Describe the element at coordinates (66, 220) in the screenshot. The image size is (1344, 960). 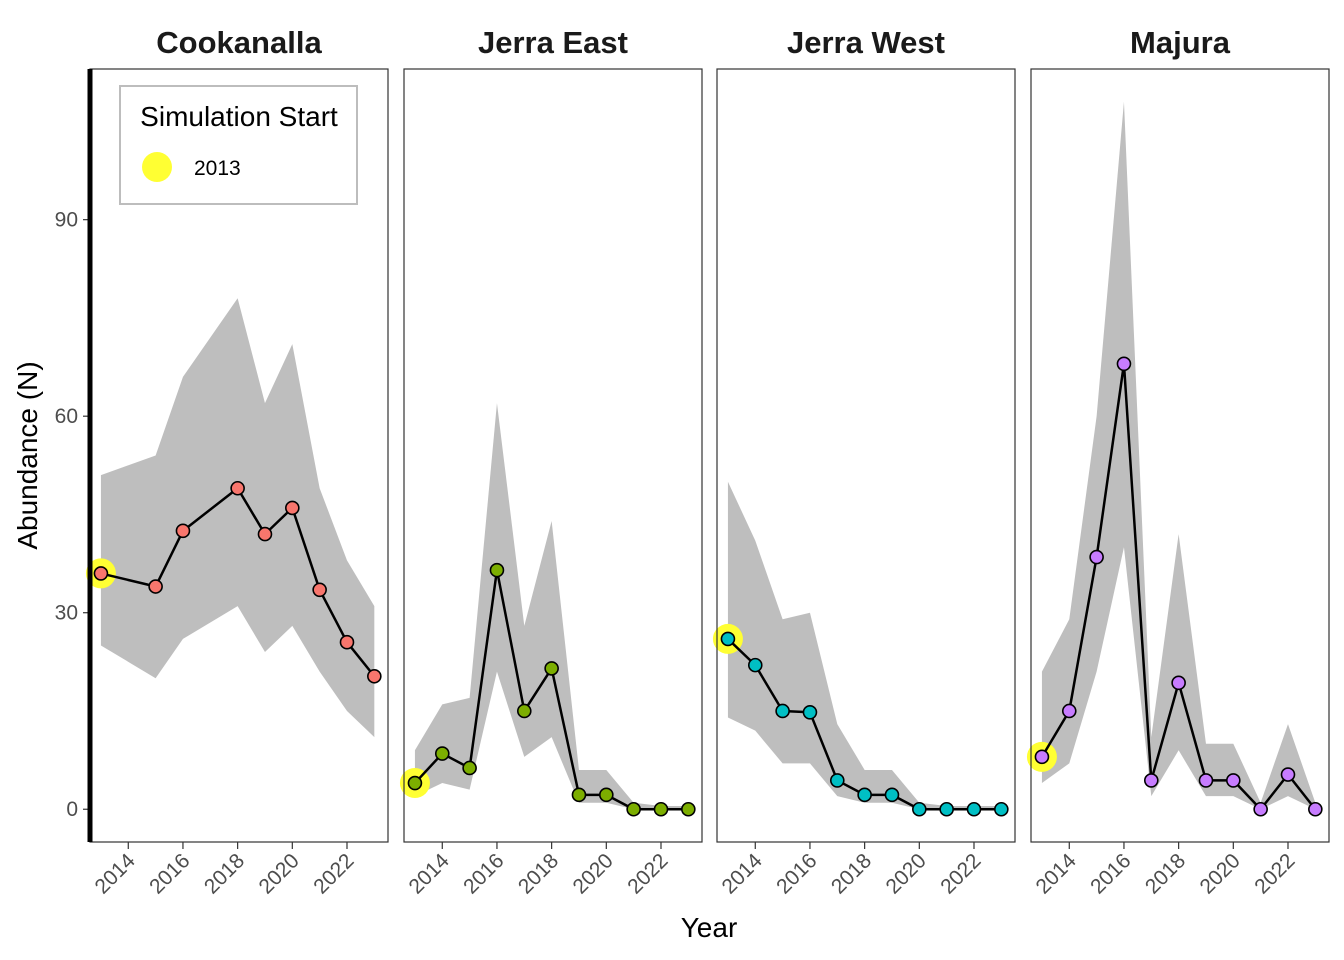
I see `y-tick-label: 90` at that location.